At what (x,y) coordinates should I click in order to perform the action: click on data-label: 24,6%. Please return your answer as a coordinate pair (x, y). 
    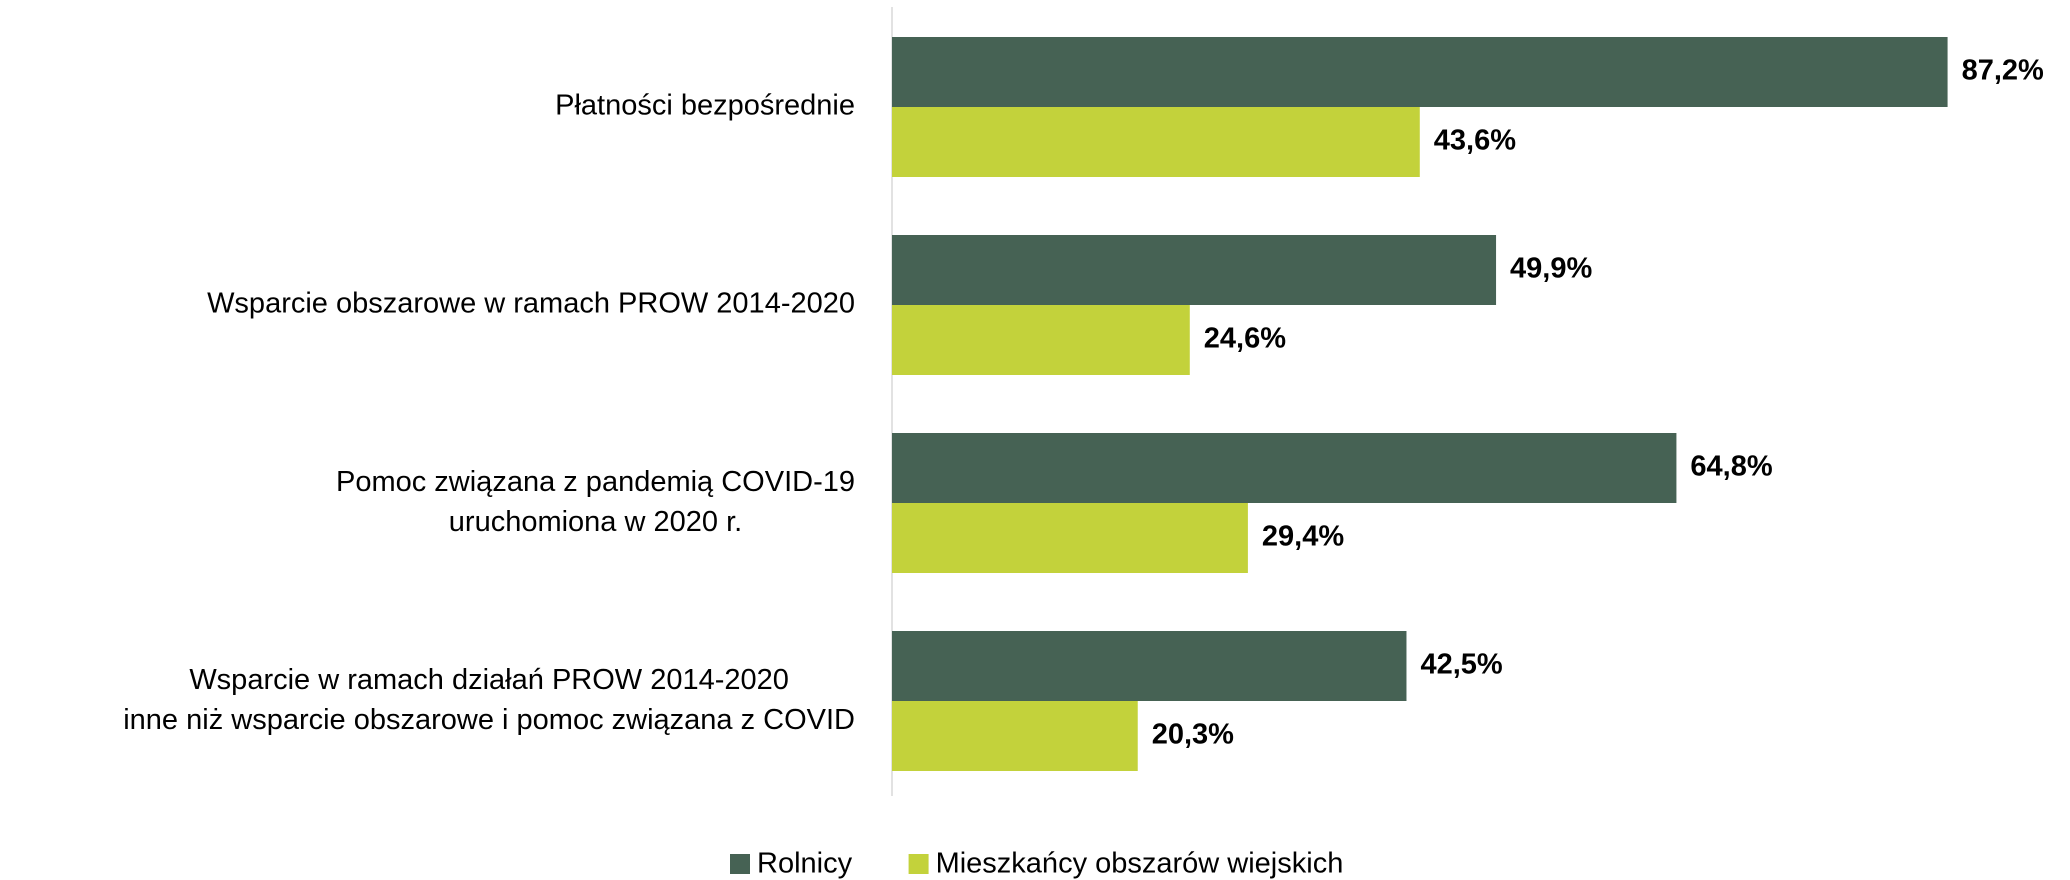
    Looking at the image, I should click on (1245, 339).